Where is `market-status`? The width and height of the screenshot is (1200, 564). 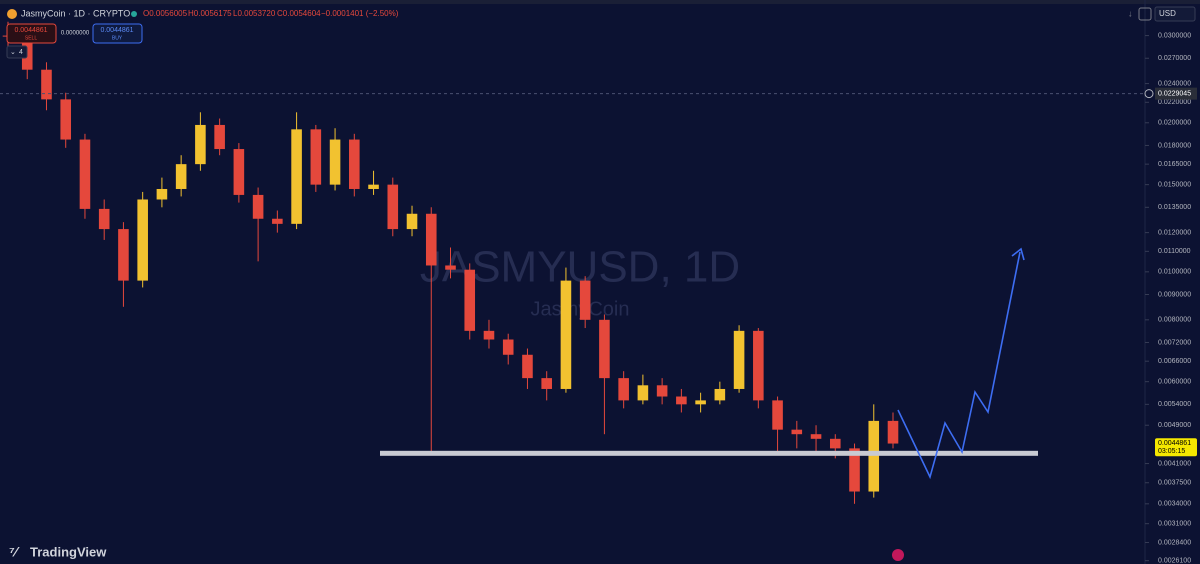
market-status is located at coordinates (134, 14).